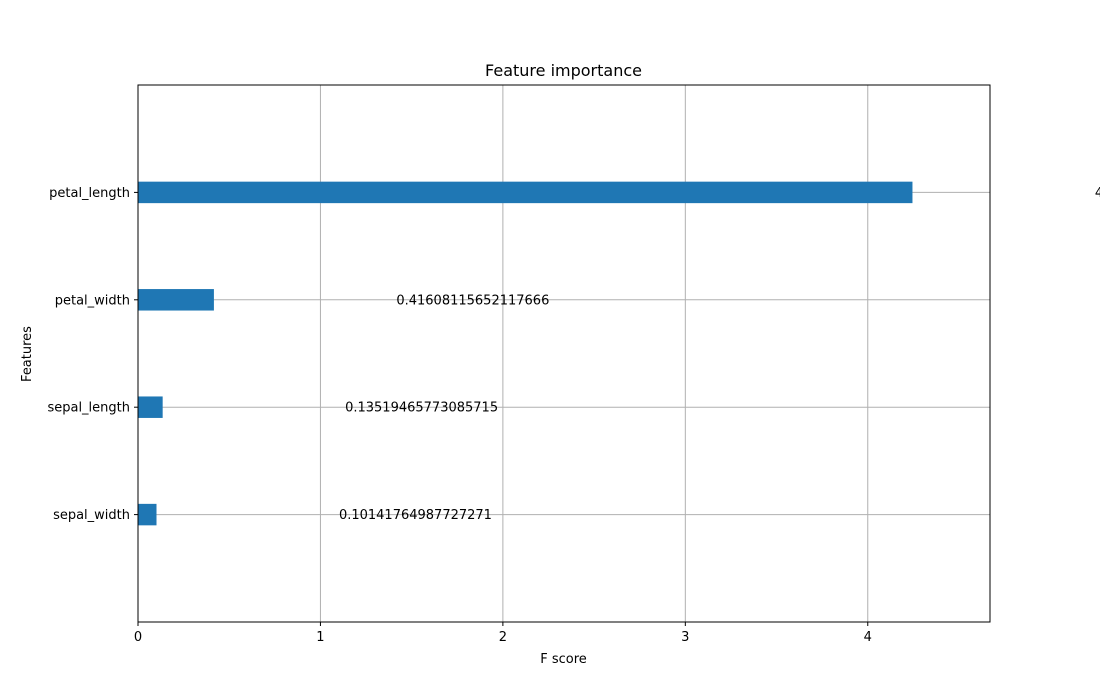  What do you see at coordinates (150, 407) in the screenshot?
I see `bar-sepal_length` at bounding box center [150, 407].